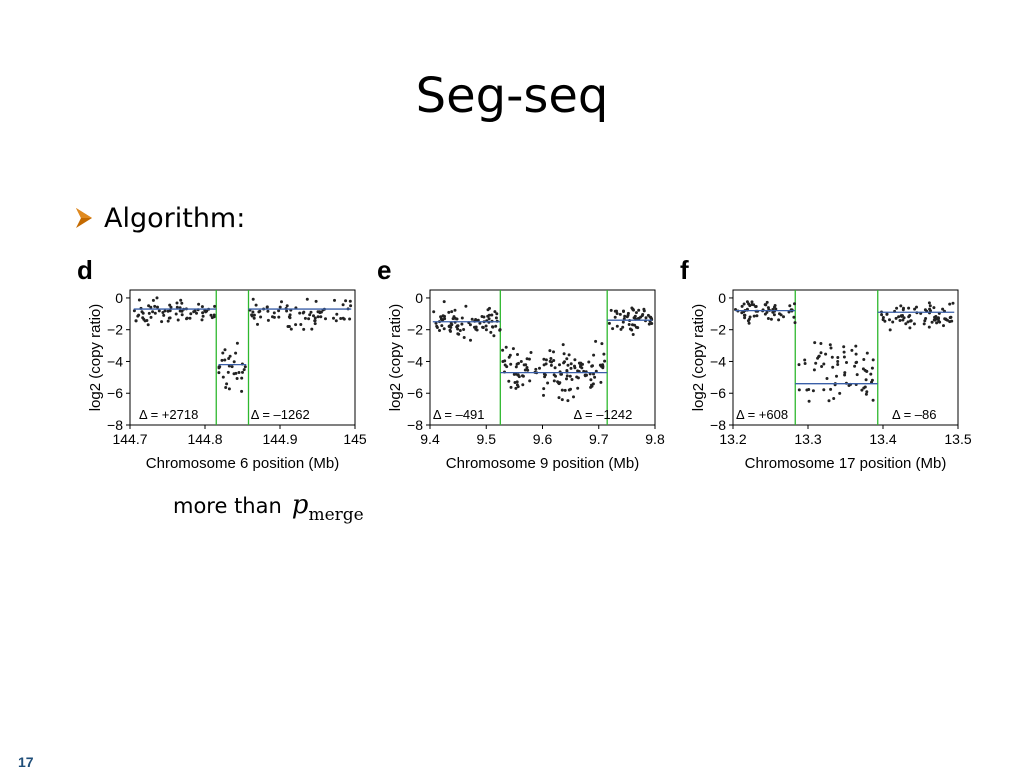 The height and width of the screenshot is (770, 1024). Describe the element at coordinates (300, 505) in the screenshot. I see `pmerge-p: p` at that location.